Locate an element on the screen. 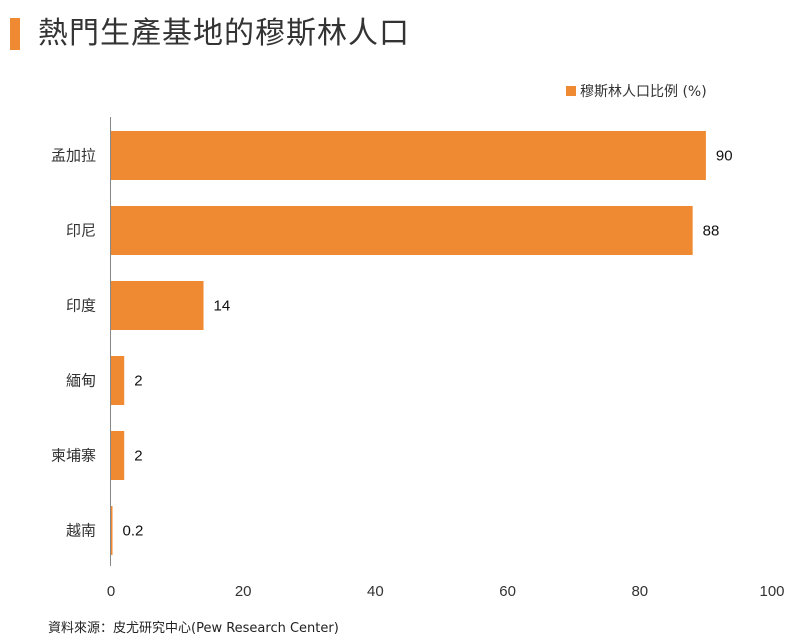 Image resolution: width=800 pixels, height=643 pixels. x-tick-label-4: 80 is located at coordinates (639, 591).